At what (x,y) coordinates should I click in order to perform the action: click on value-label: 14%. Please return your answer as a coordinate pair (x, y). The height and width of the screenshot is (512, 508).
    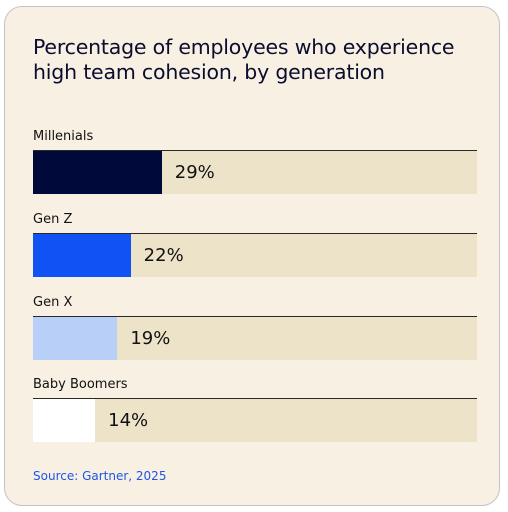
    Looking at the image, I should click on (128, 420).